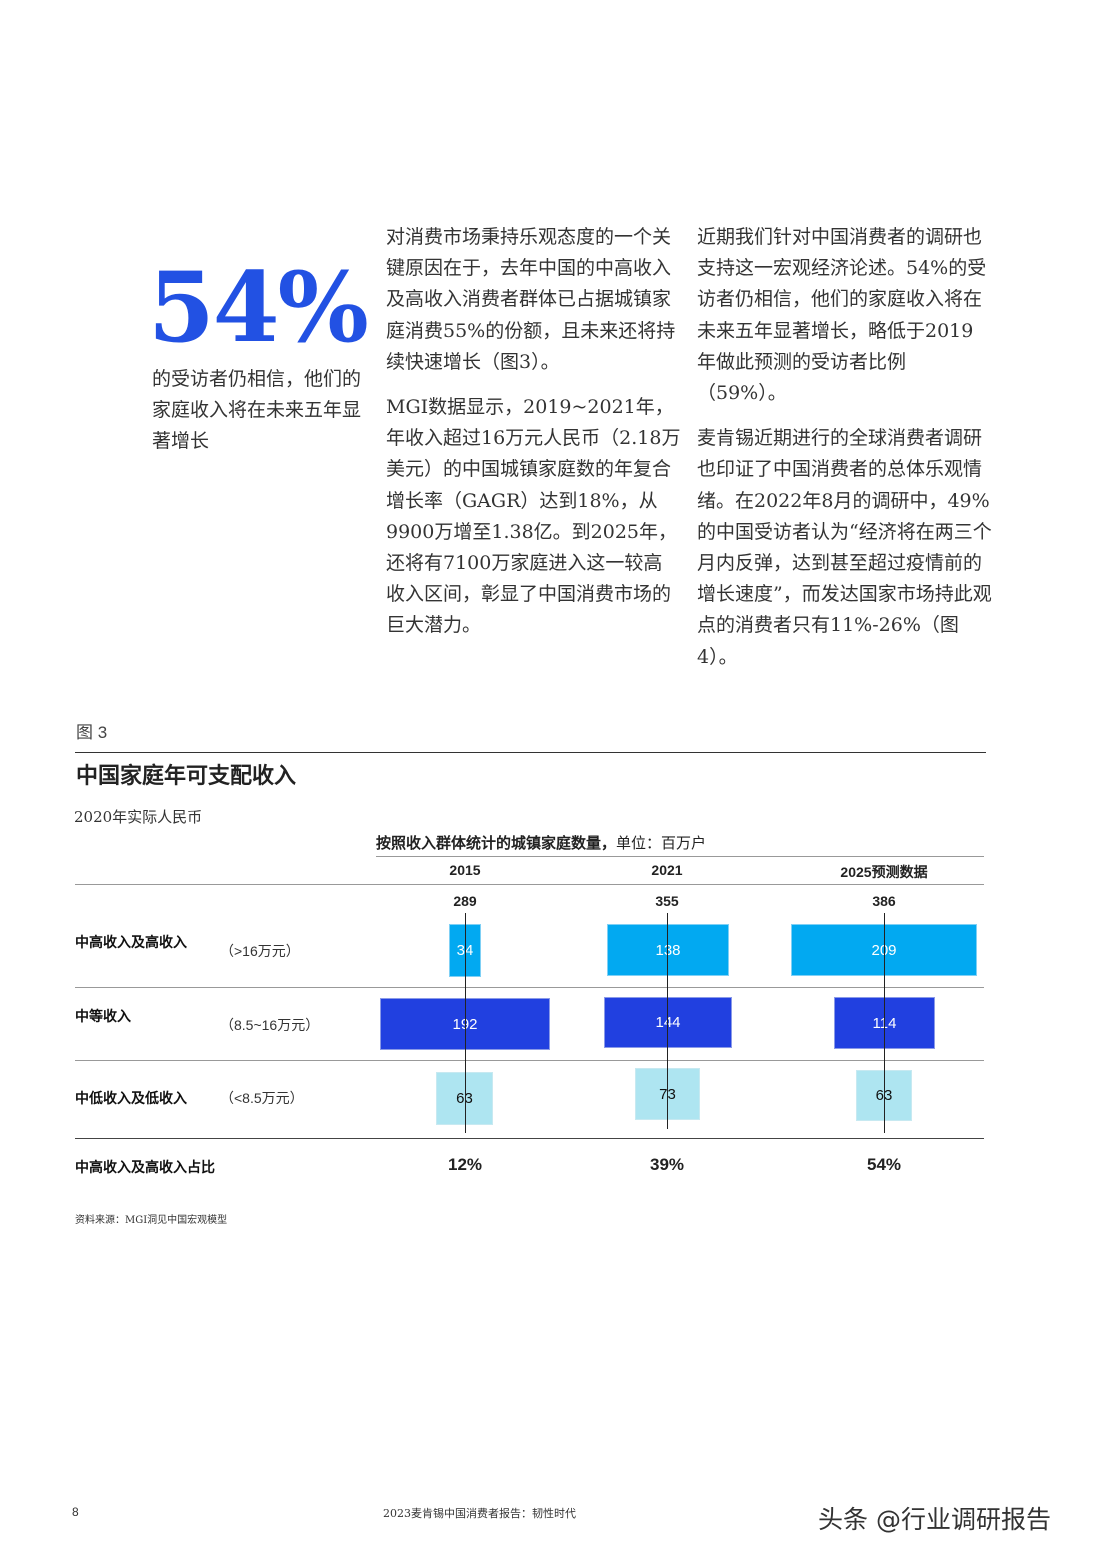 Image resolution: width=1102 pixels, height=1559 pixels. What do you see at coordinates (667, 901) in the screenshot?
I see `total-2021: 355` at bounding box center [667, 901].